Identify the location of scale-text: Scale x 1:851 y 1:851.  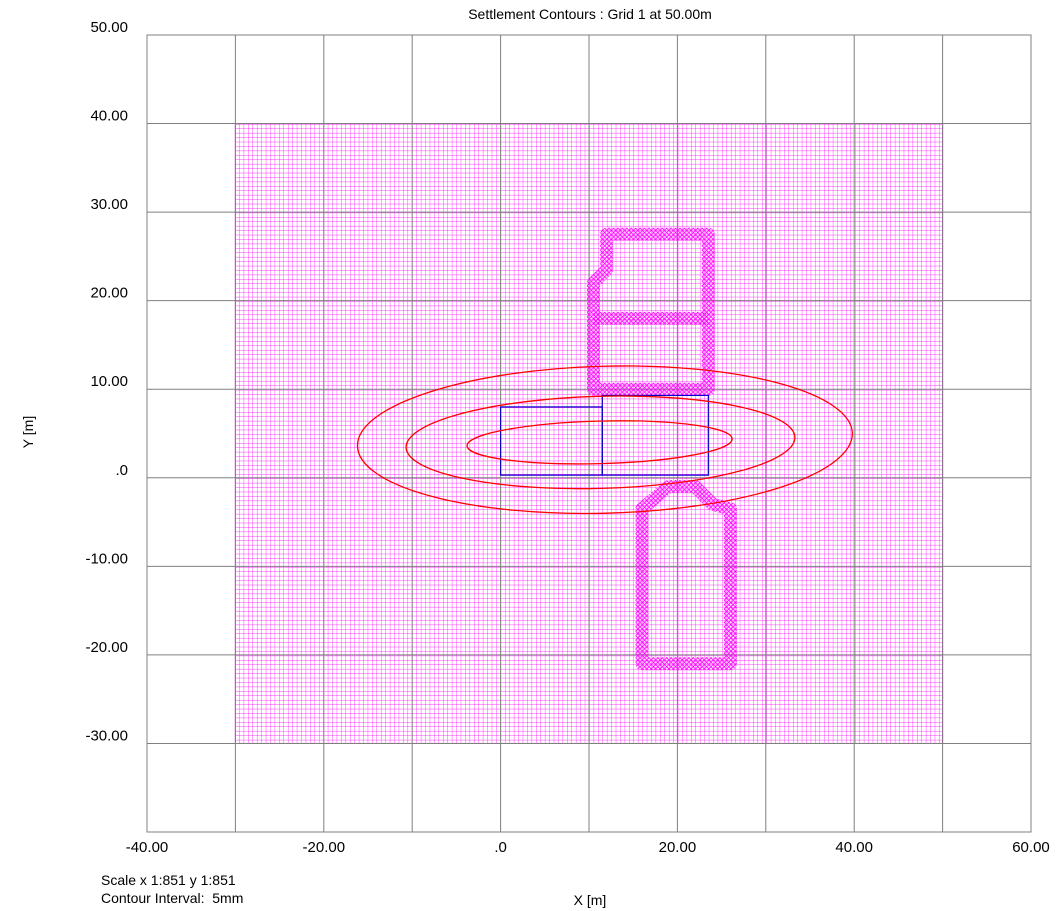
(168, 880).